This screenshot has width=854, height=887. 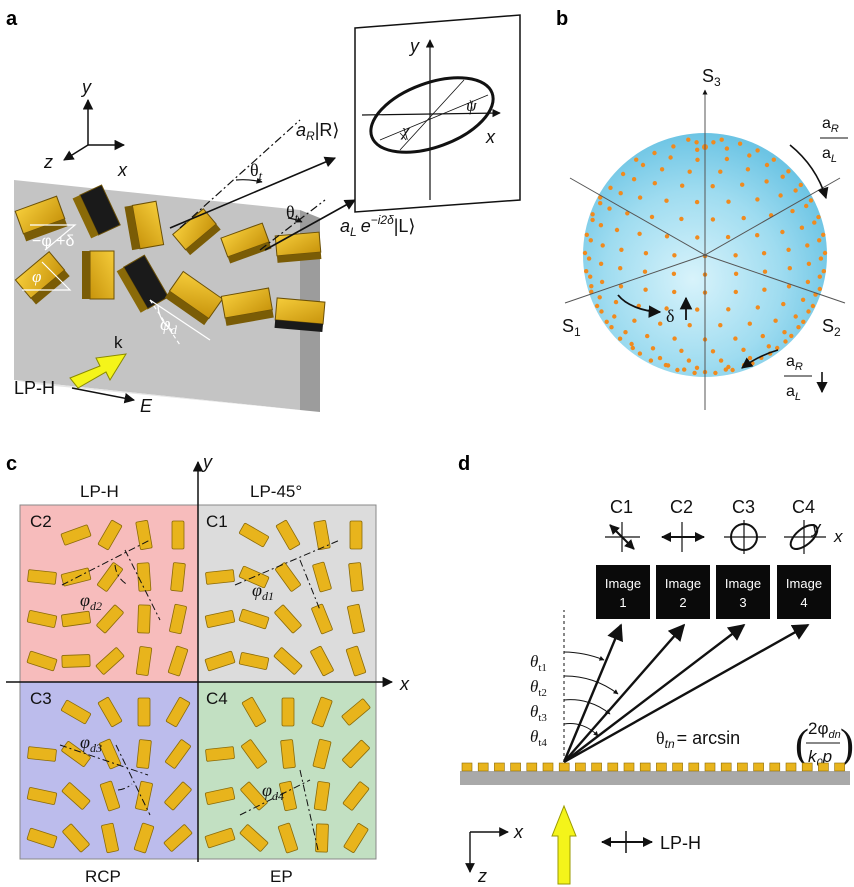 What do you see at coordinates (207, 462) in the screenshot?
I see `c-axis-y-label: y` at bounding box center [207, 462].